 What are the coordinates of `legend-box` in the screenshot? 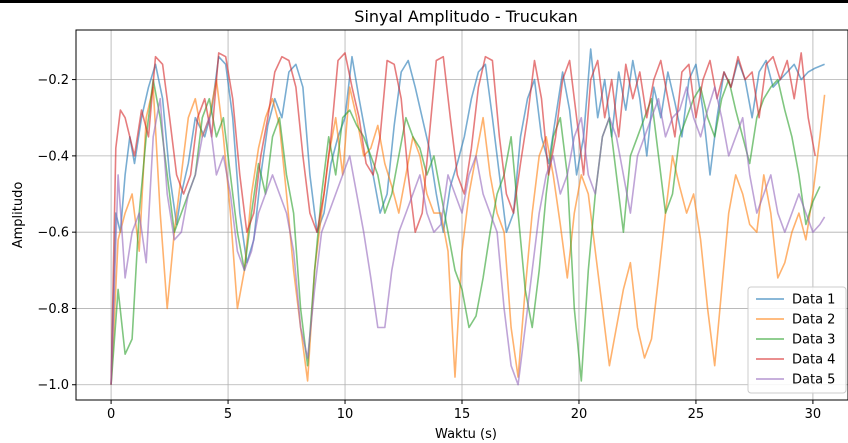 It's located at (797, 340).